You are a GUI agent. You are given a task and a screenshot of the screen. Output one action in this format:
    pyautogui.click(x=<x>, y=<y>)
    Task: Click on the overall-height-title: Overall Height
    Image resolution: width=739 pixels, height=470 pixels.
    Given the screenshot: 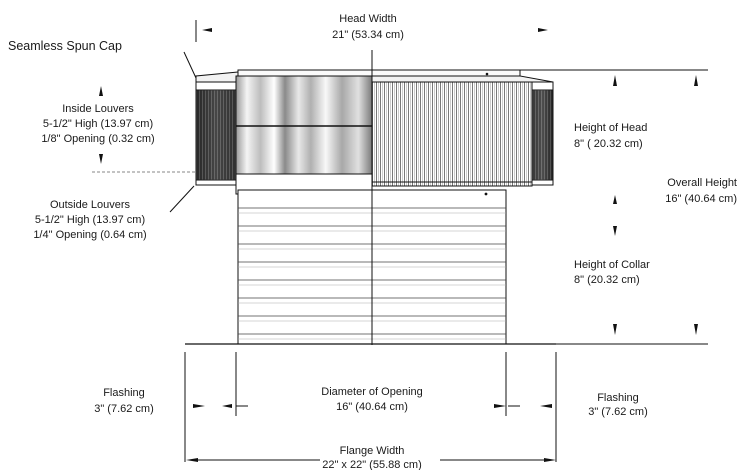 What is the action you would take?
    pyautogui.click(x=702, y=183)
    